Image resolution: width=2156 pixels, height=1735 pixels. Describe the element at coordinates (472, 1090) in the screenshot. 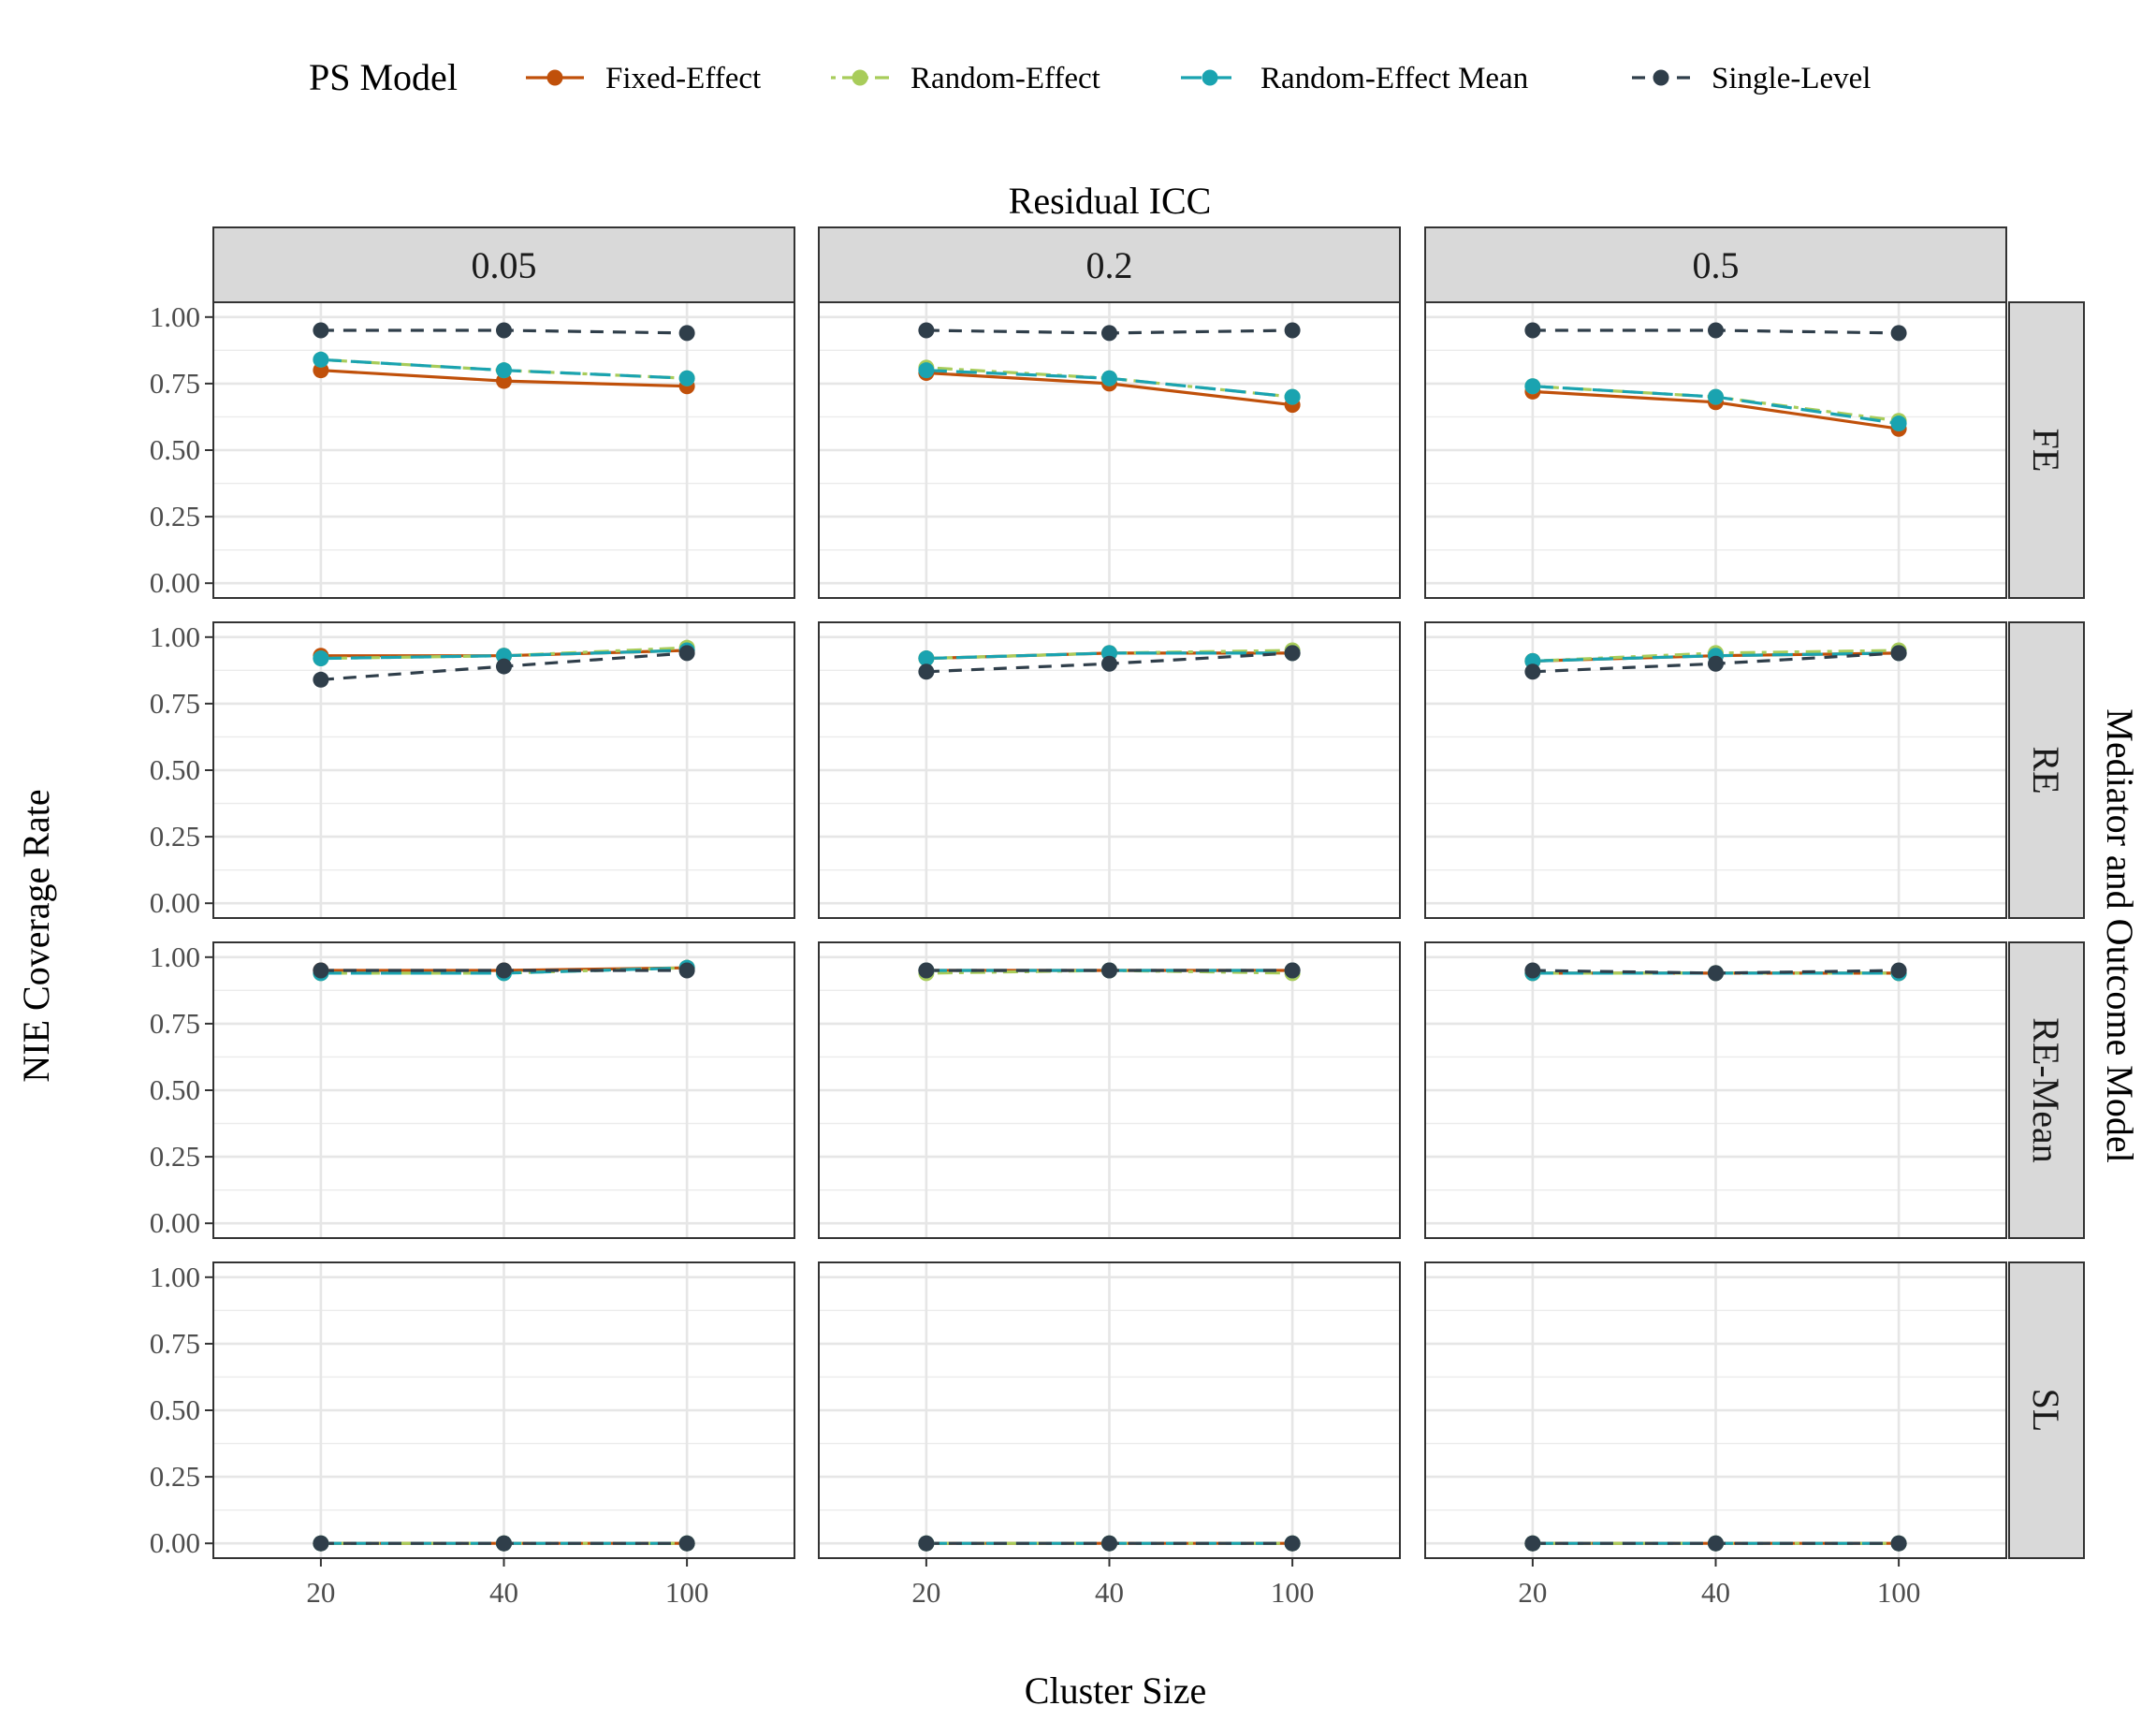

I see `panel-re-mean-0-05: 0.00 0.25 0.50 0.75 1.00` at that location.